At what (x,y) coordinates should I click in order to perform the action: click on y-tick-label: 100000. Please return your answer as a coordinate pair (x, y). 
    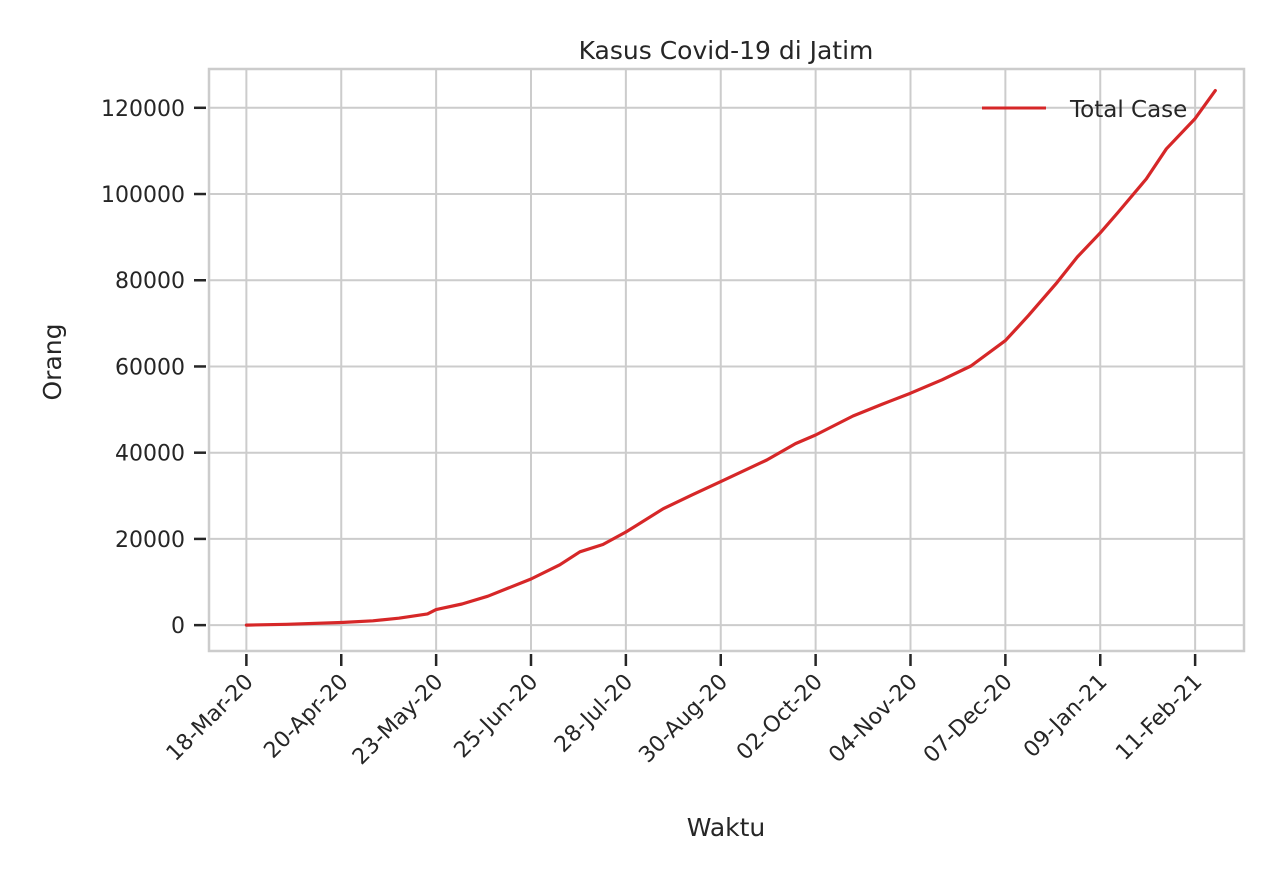
    Looking at the image, I should click on (143, 195).